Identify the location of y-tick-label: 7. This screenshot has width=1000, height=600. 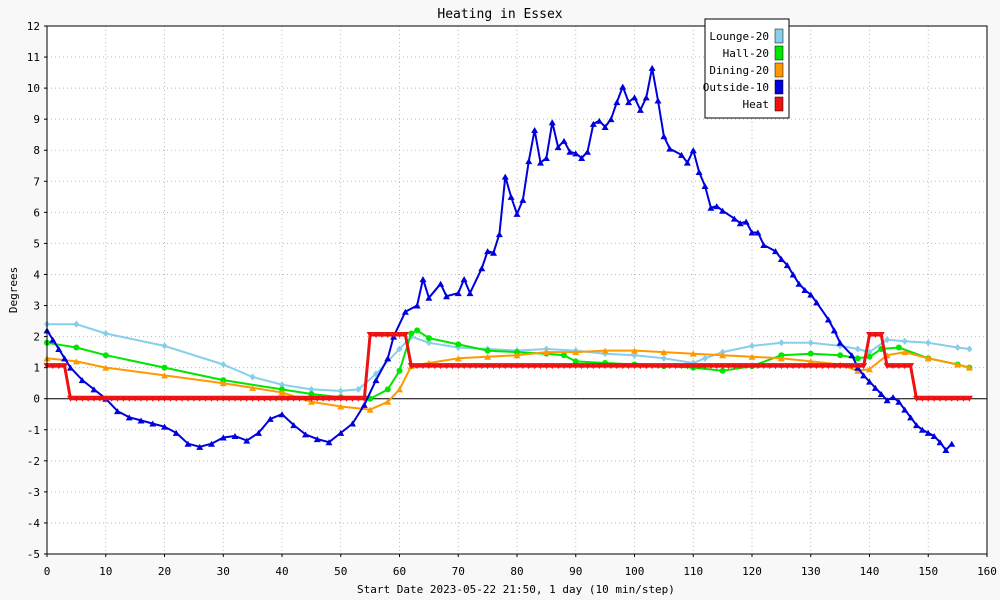
(36, 181).